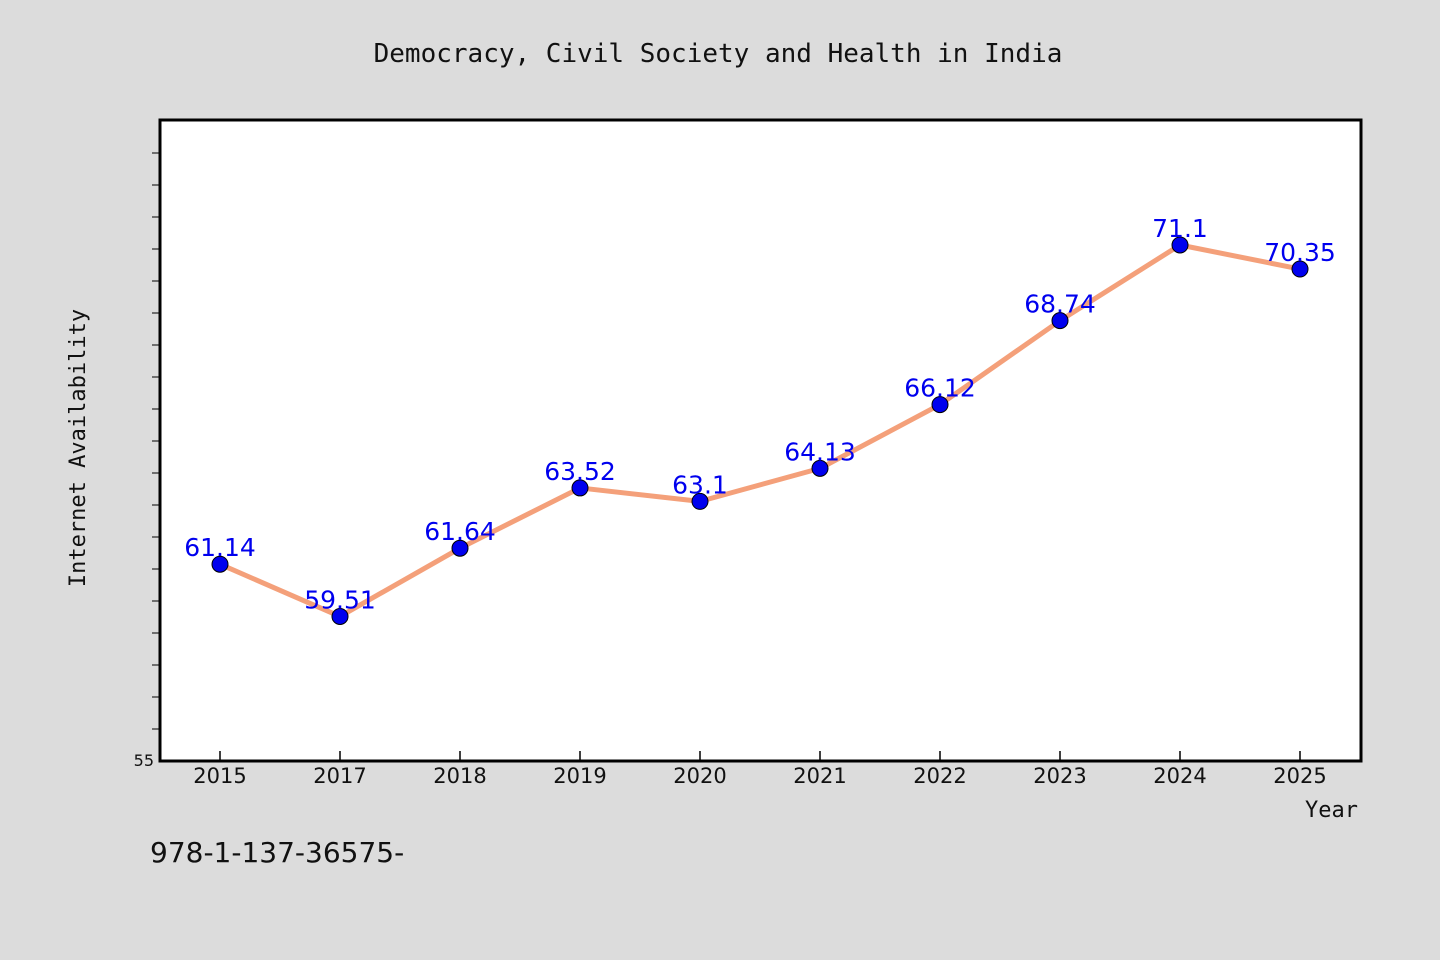 The width and height of the screenshot is (1440, 960). What do you see at coordinates (460, 531) in the screenshot?
I see `data-label: 61.64` at bounding box center [460, 531].